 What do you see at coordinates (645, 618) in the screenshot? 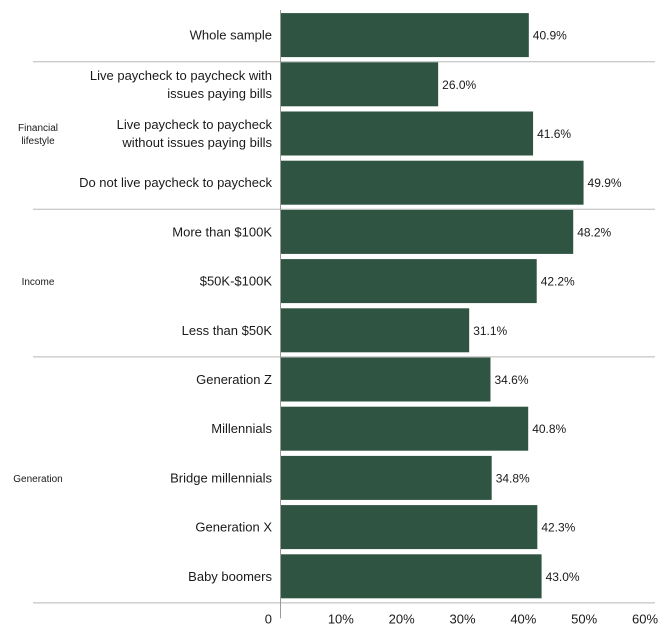
I see `x-tick-label-6: 60%` at bounding box center [645, 618].